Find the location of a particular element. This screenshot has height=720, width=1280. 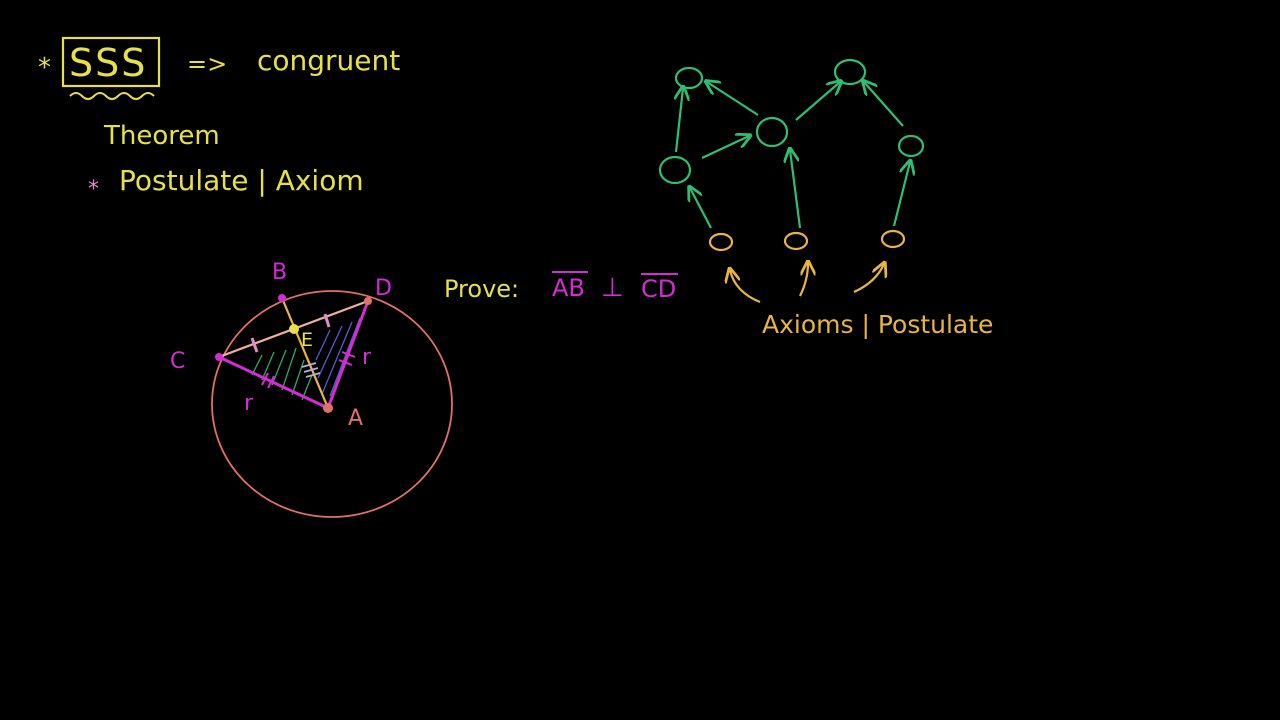

arrow-axiom2-to-middle is located at coordinates (796, 189).